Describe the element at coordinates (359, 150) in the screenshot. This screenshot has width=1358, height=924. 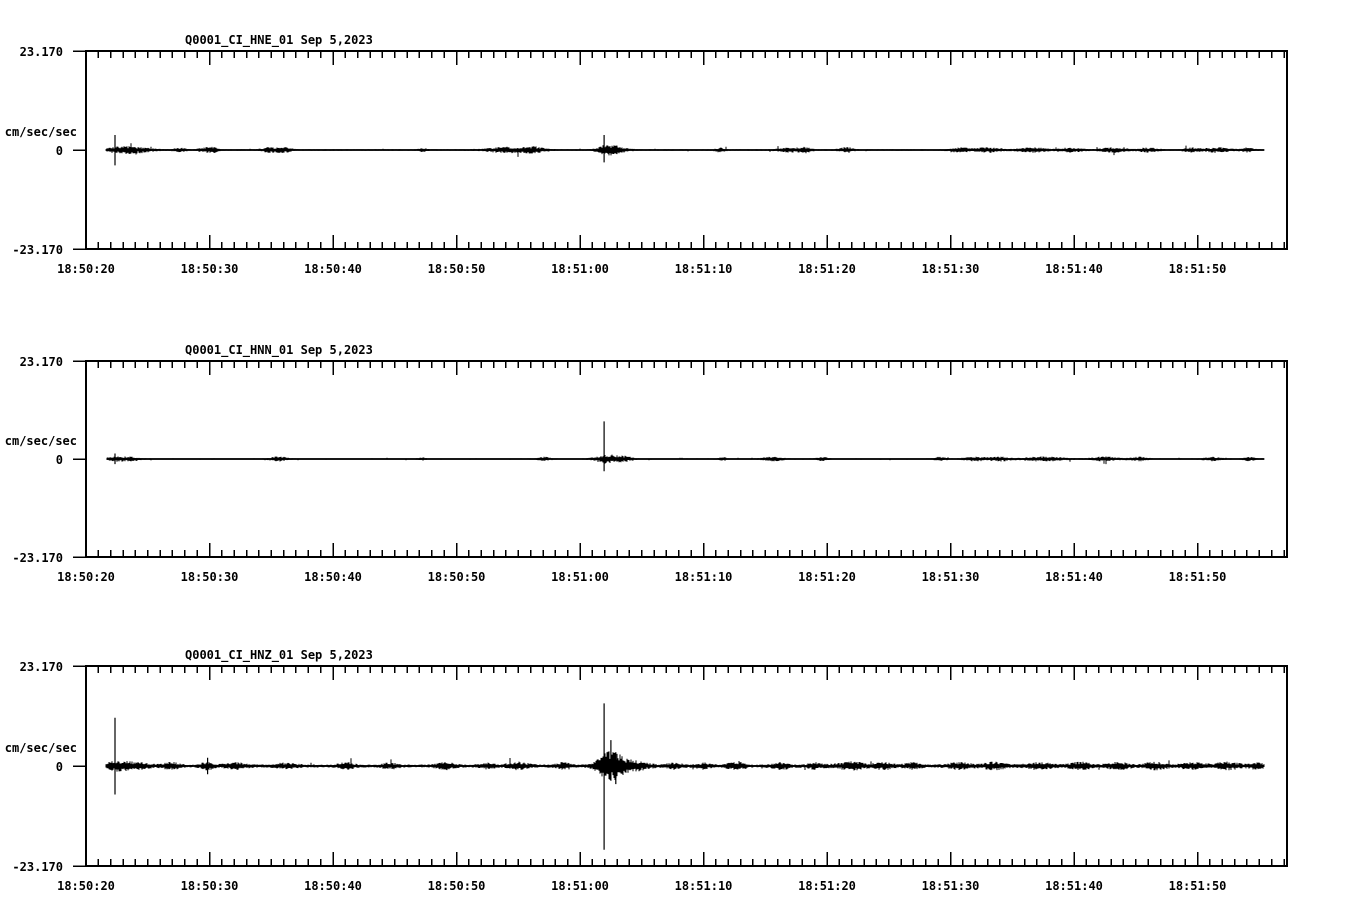
I see `waveform-spikes-HNE` at that location.